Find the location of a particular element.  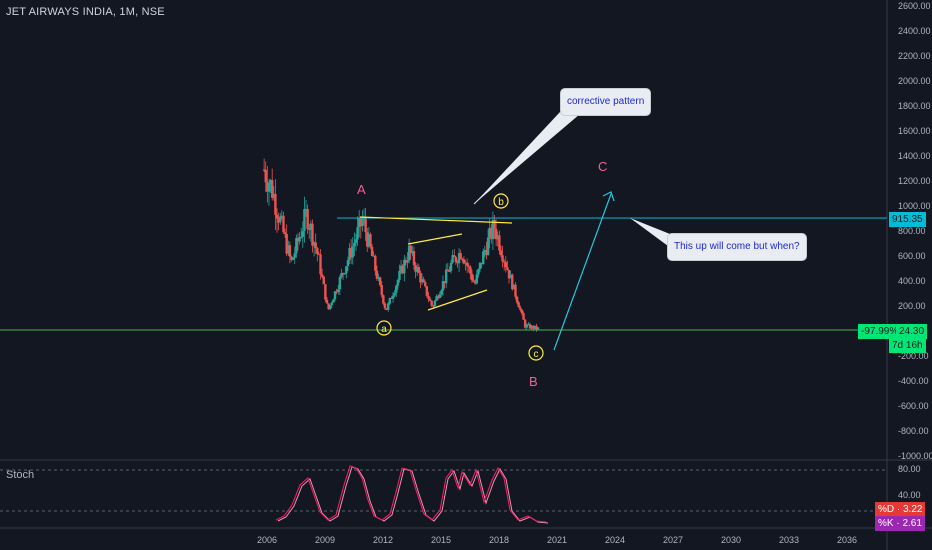

price-tick-label: 1600.00 is located at coordinates (914, 131).